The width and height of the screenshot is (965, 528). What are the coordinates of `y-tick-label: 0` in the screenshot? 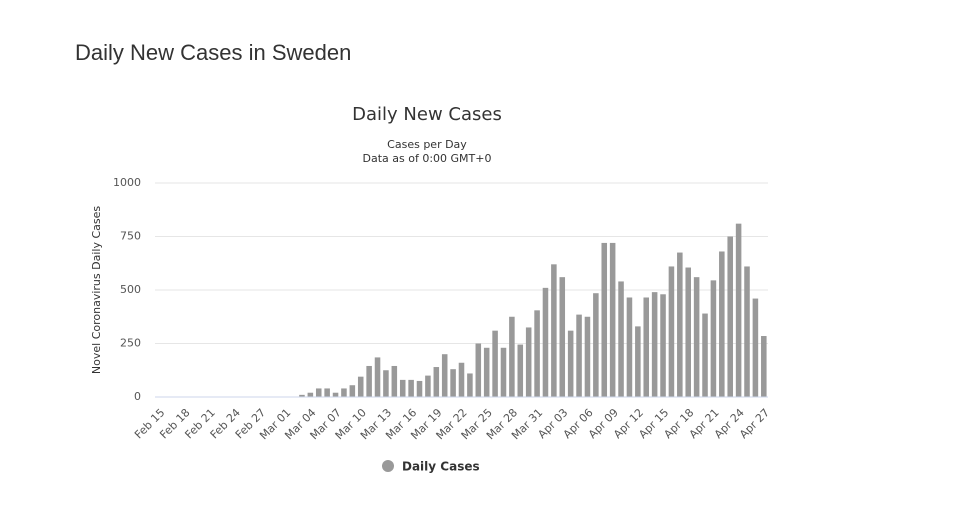 It's located at (137, 396).